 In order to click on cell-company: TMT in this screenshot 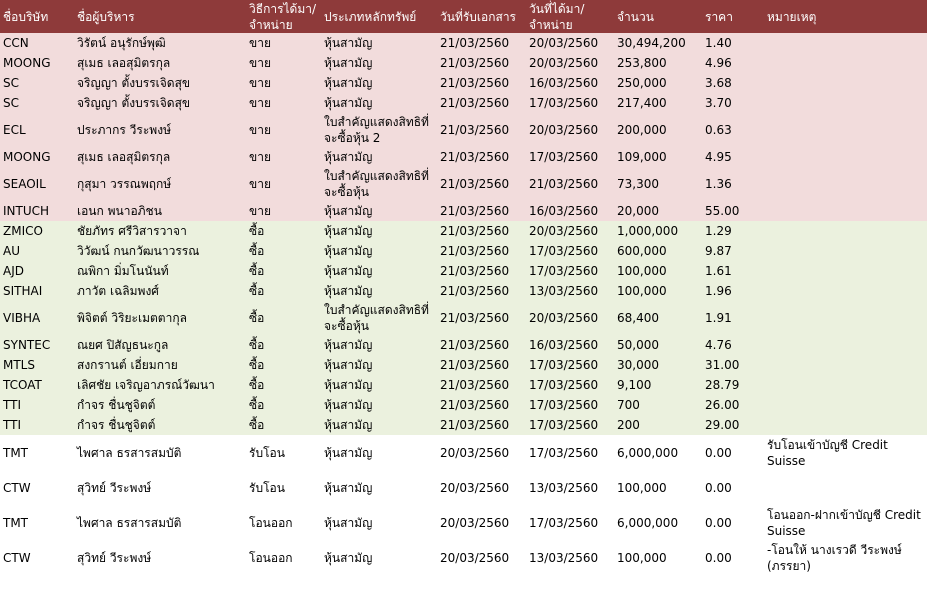, I will do `click(37, 522)`.